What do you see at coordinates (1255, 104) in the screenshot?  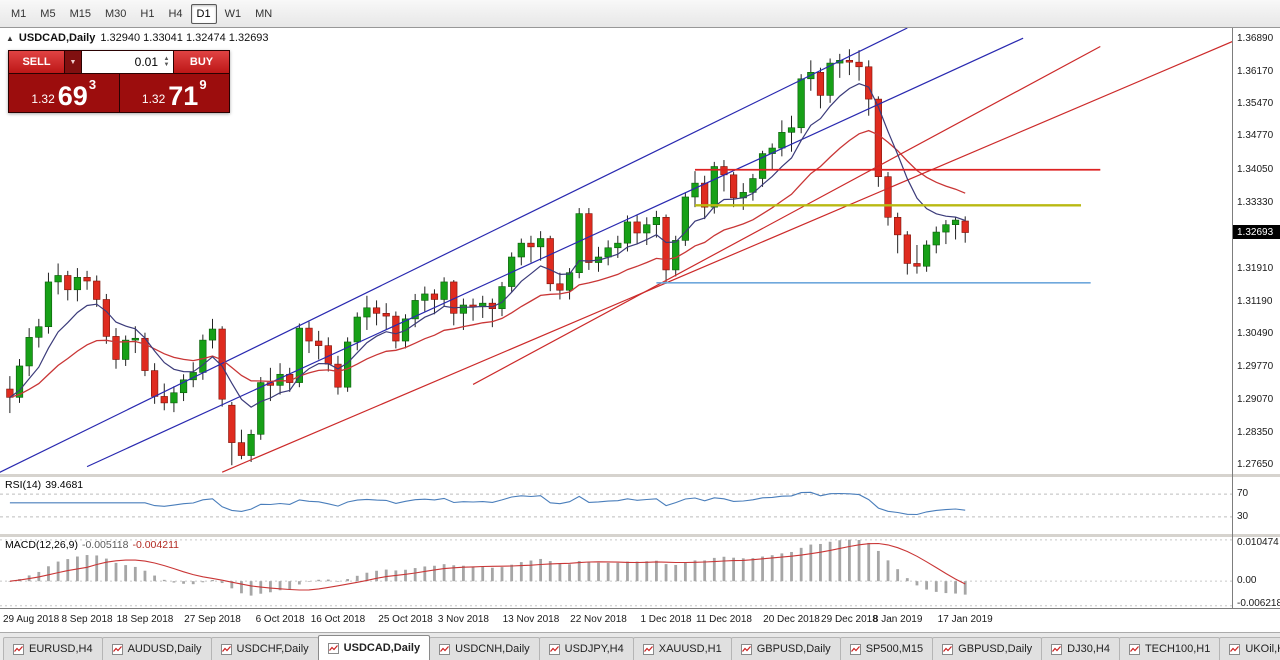 I see `price-axis-label: 1.35470` at bounding box center [1255, 104].